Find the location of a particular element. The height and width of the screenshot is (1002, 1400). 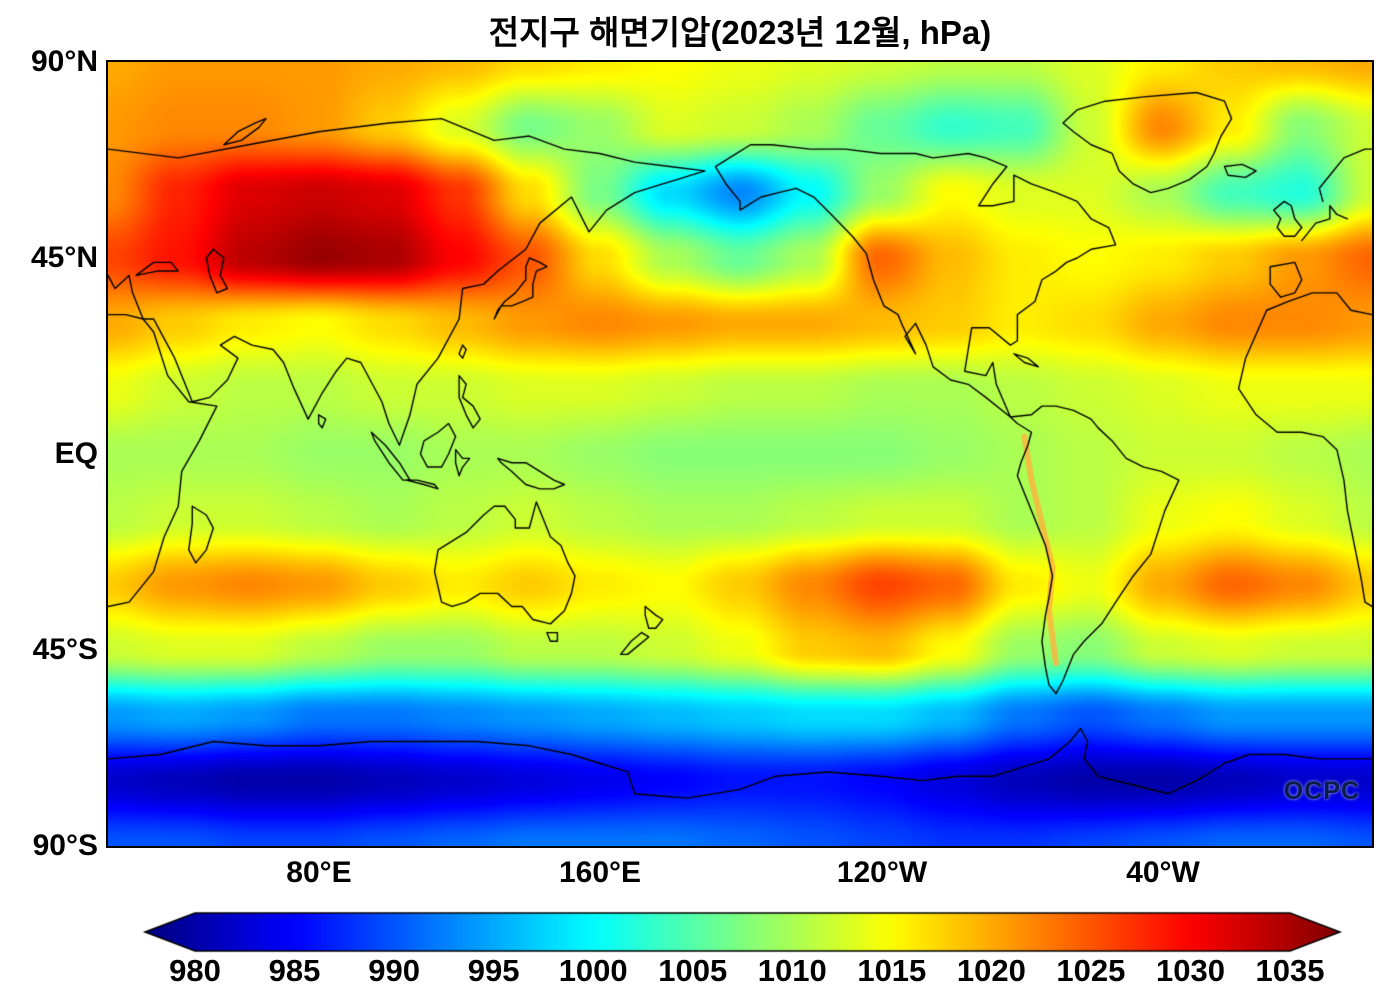

watermark: OCPC is located at coordinates (1321, 791).